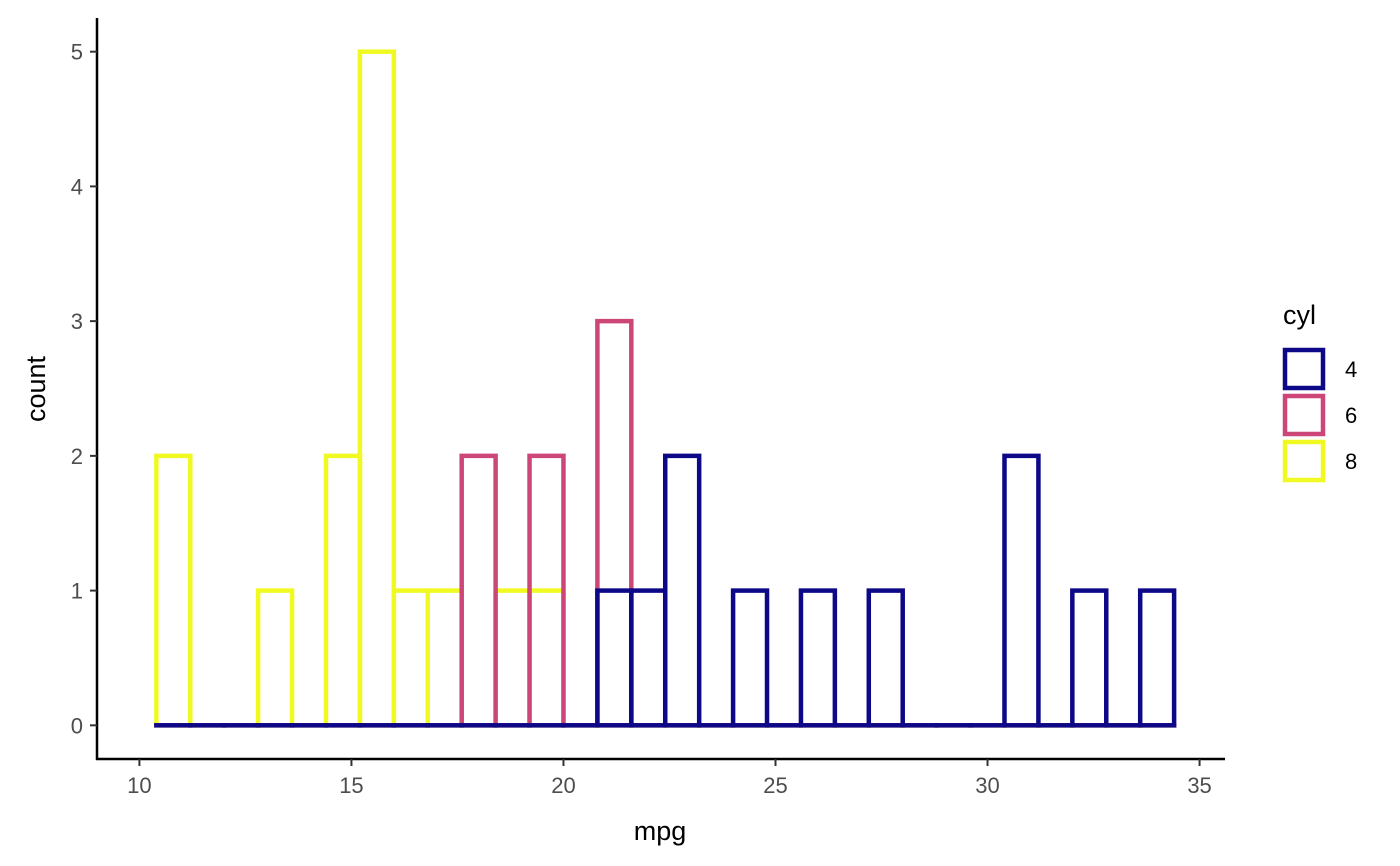 The width and height of the screenshot is (1400, 866). I want to click on legend-label-cyl4: 4, so click(1351, 369).